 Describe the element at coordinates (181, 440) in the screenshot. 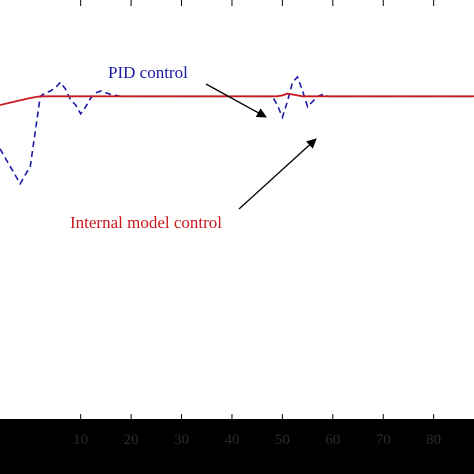

I see `x-tick-label-30: 30` at that location.